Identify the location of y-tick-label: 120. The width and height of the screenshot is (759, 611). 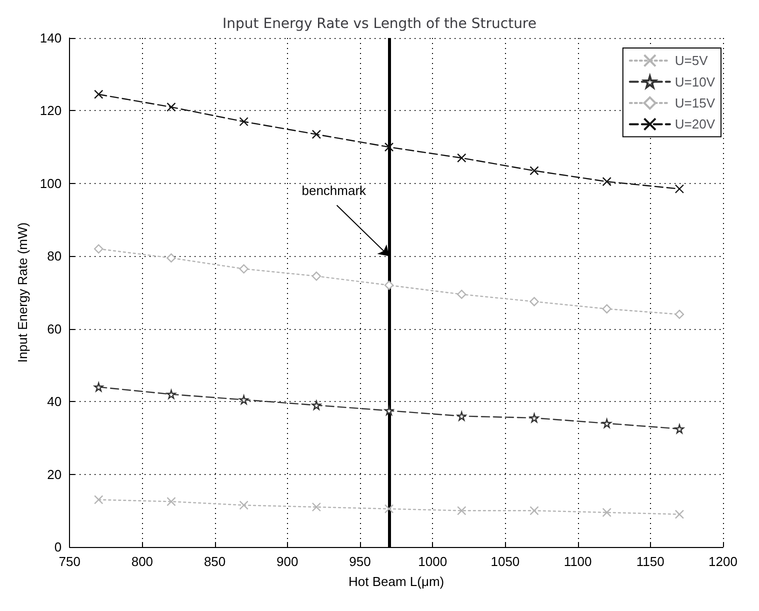
(51, 110).